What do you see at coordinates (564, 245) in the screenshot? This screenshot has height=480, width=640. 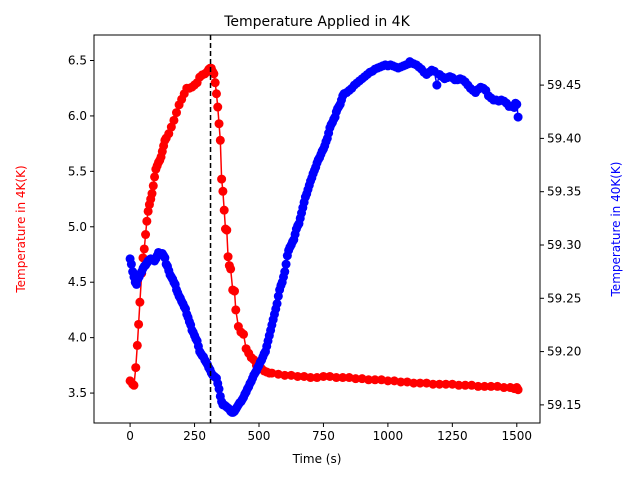 I see `y-right-tick-label: 59.30` at bounding box center [564, 245].